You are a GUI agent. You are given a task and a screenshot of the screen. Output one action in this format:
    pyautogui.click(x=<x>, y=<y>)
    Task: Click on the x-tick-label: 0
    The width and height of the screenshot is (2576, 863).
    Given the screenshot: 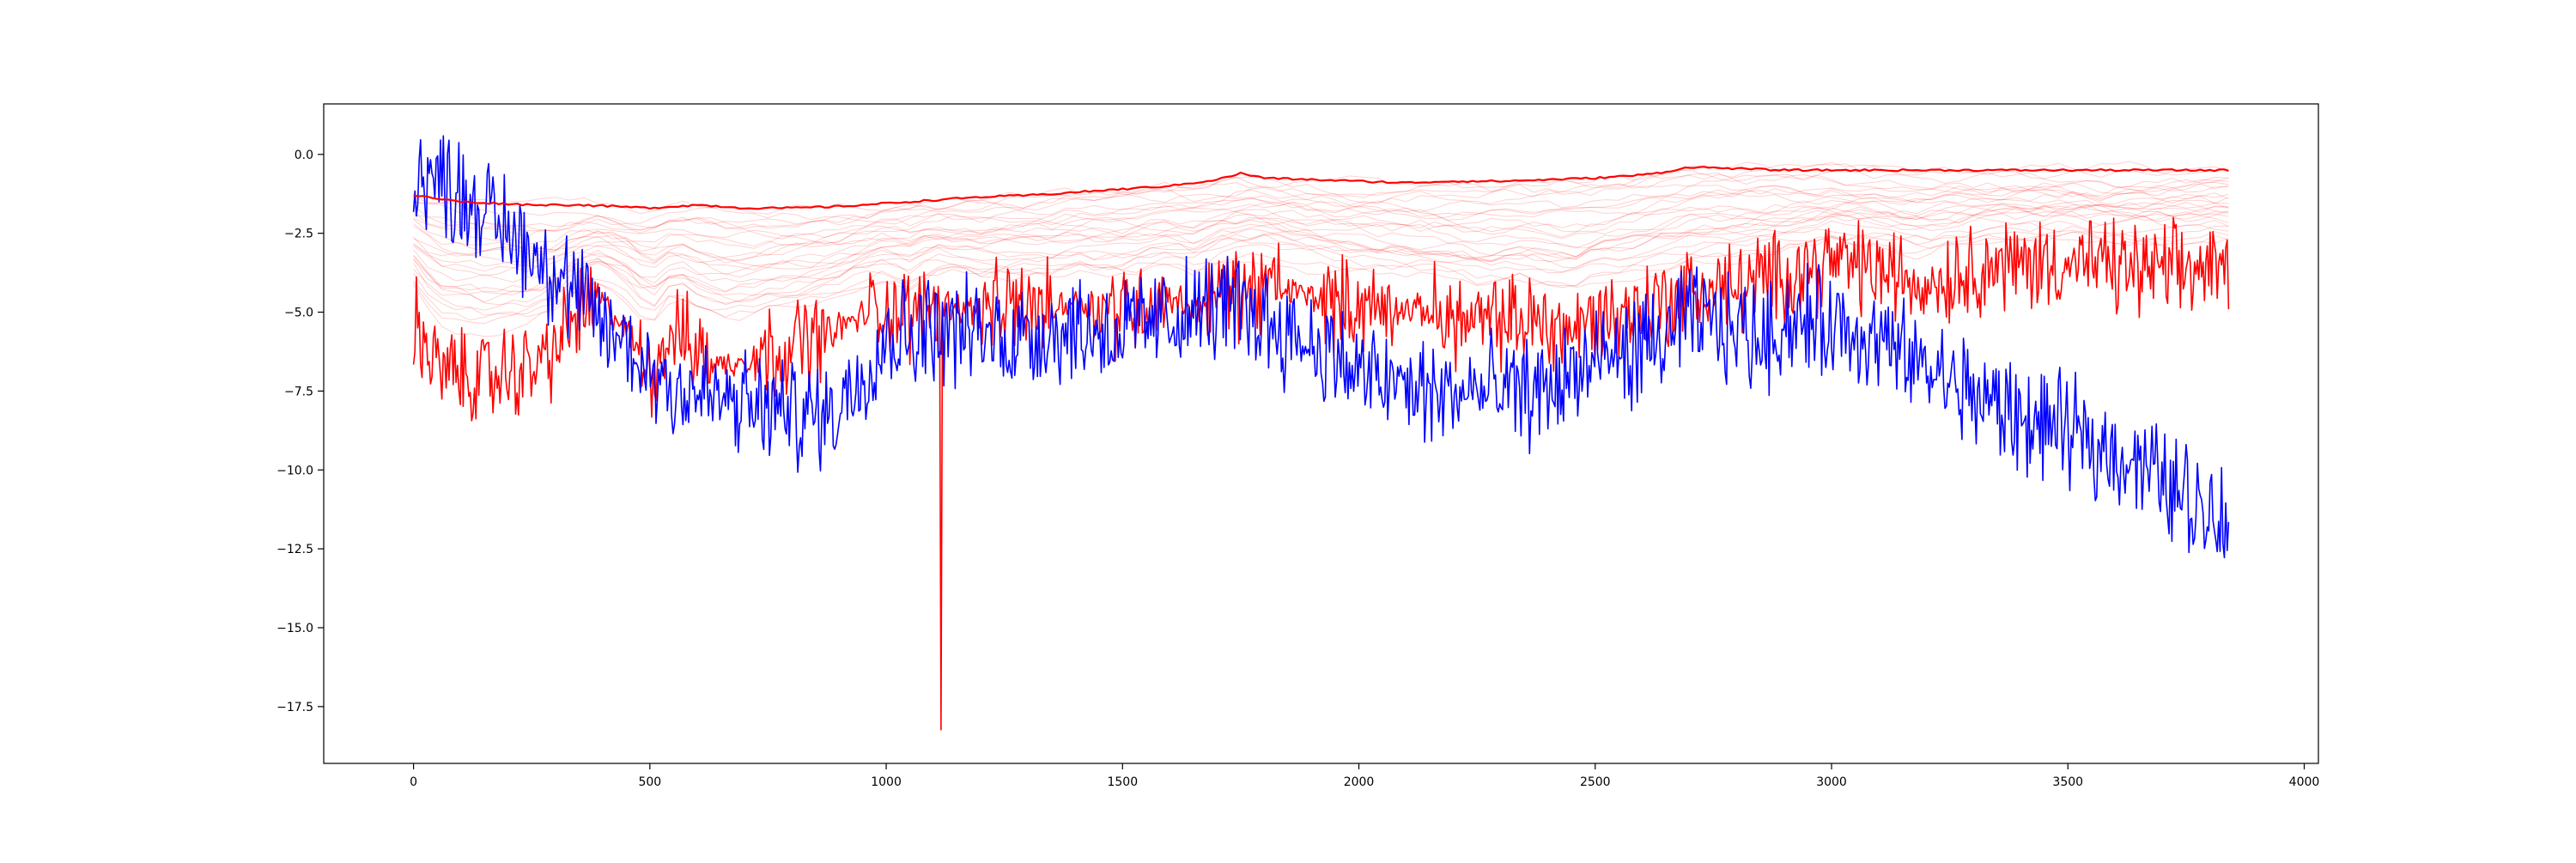 What is the action you would take?
    pyautogui.click(x=413, y=782)
    